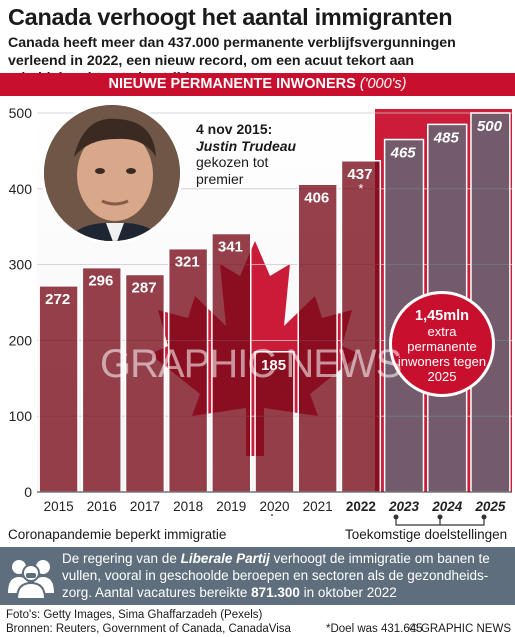  I want to click on bar-2015, so click(58, 389).